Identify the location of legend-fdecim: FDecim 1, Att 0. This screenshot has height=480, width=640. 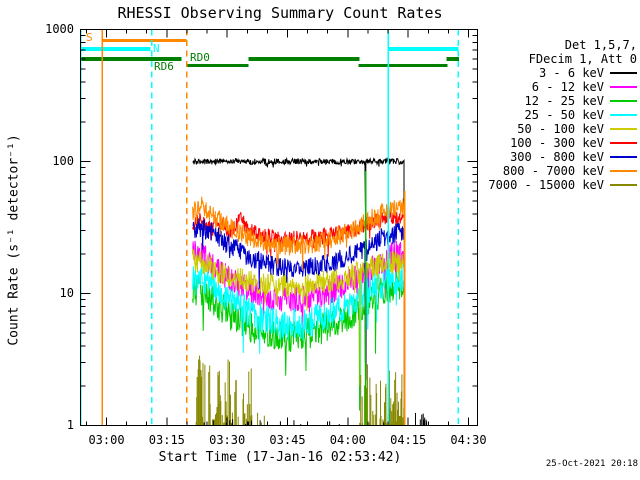
(582, 59).